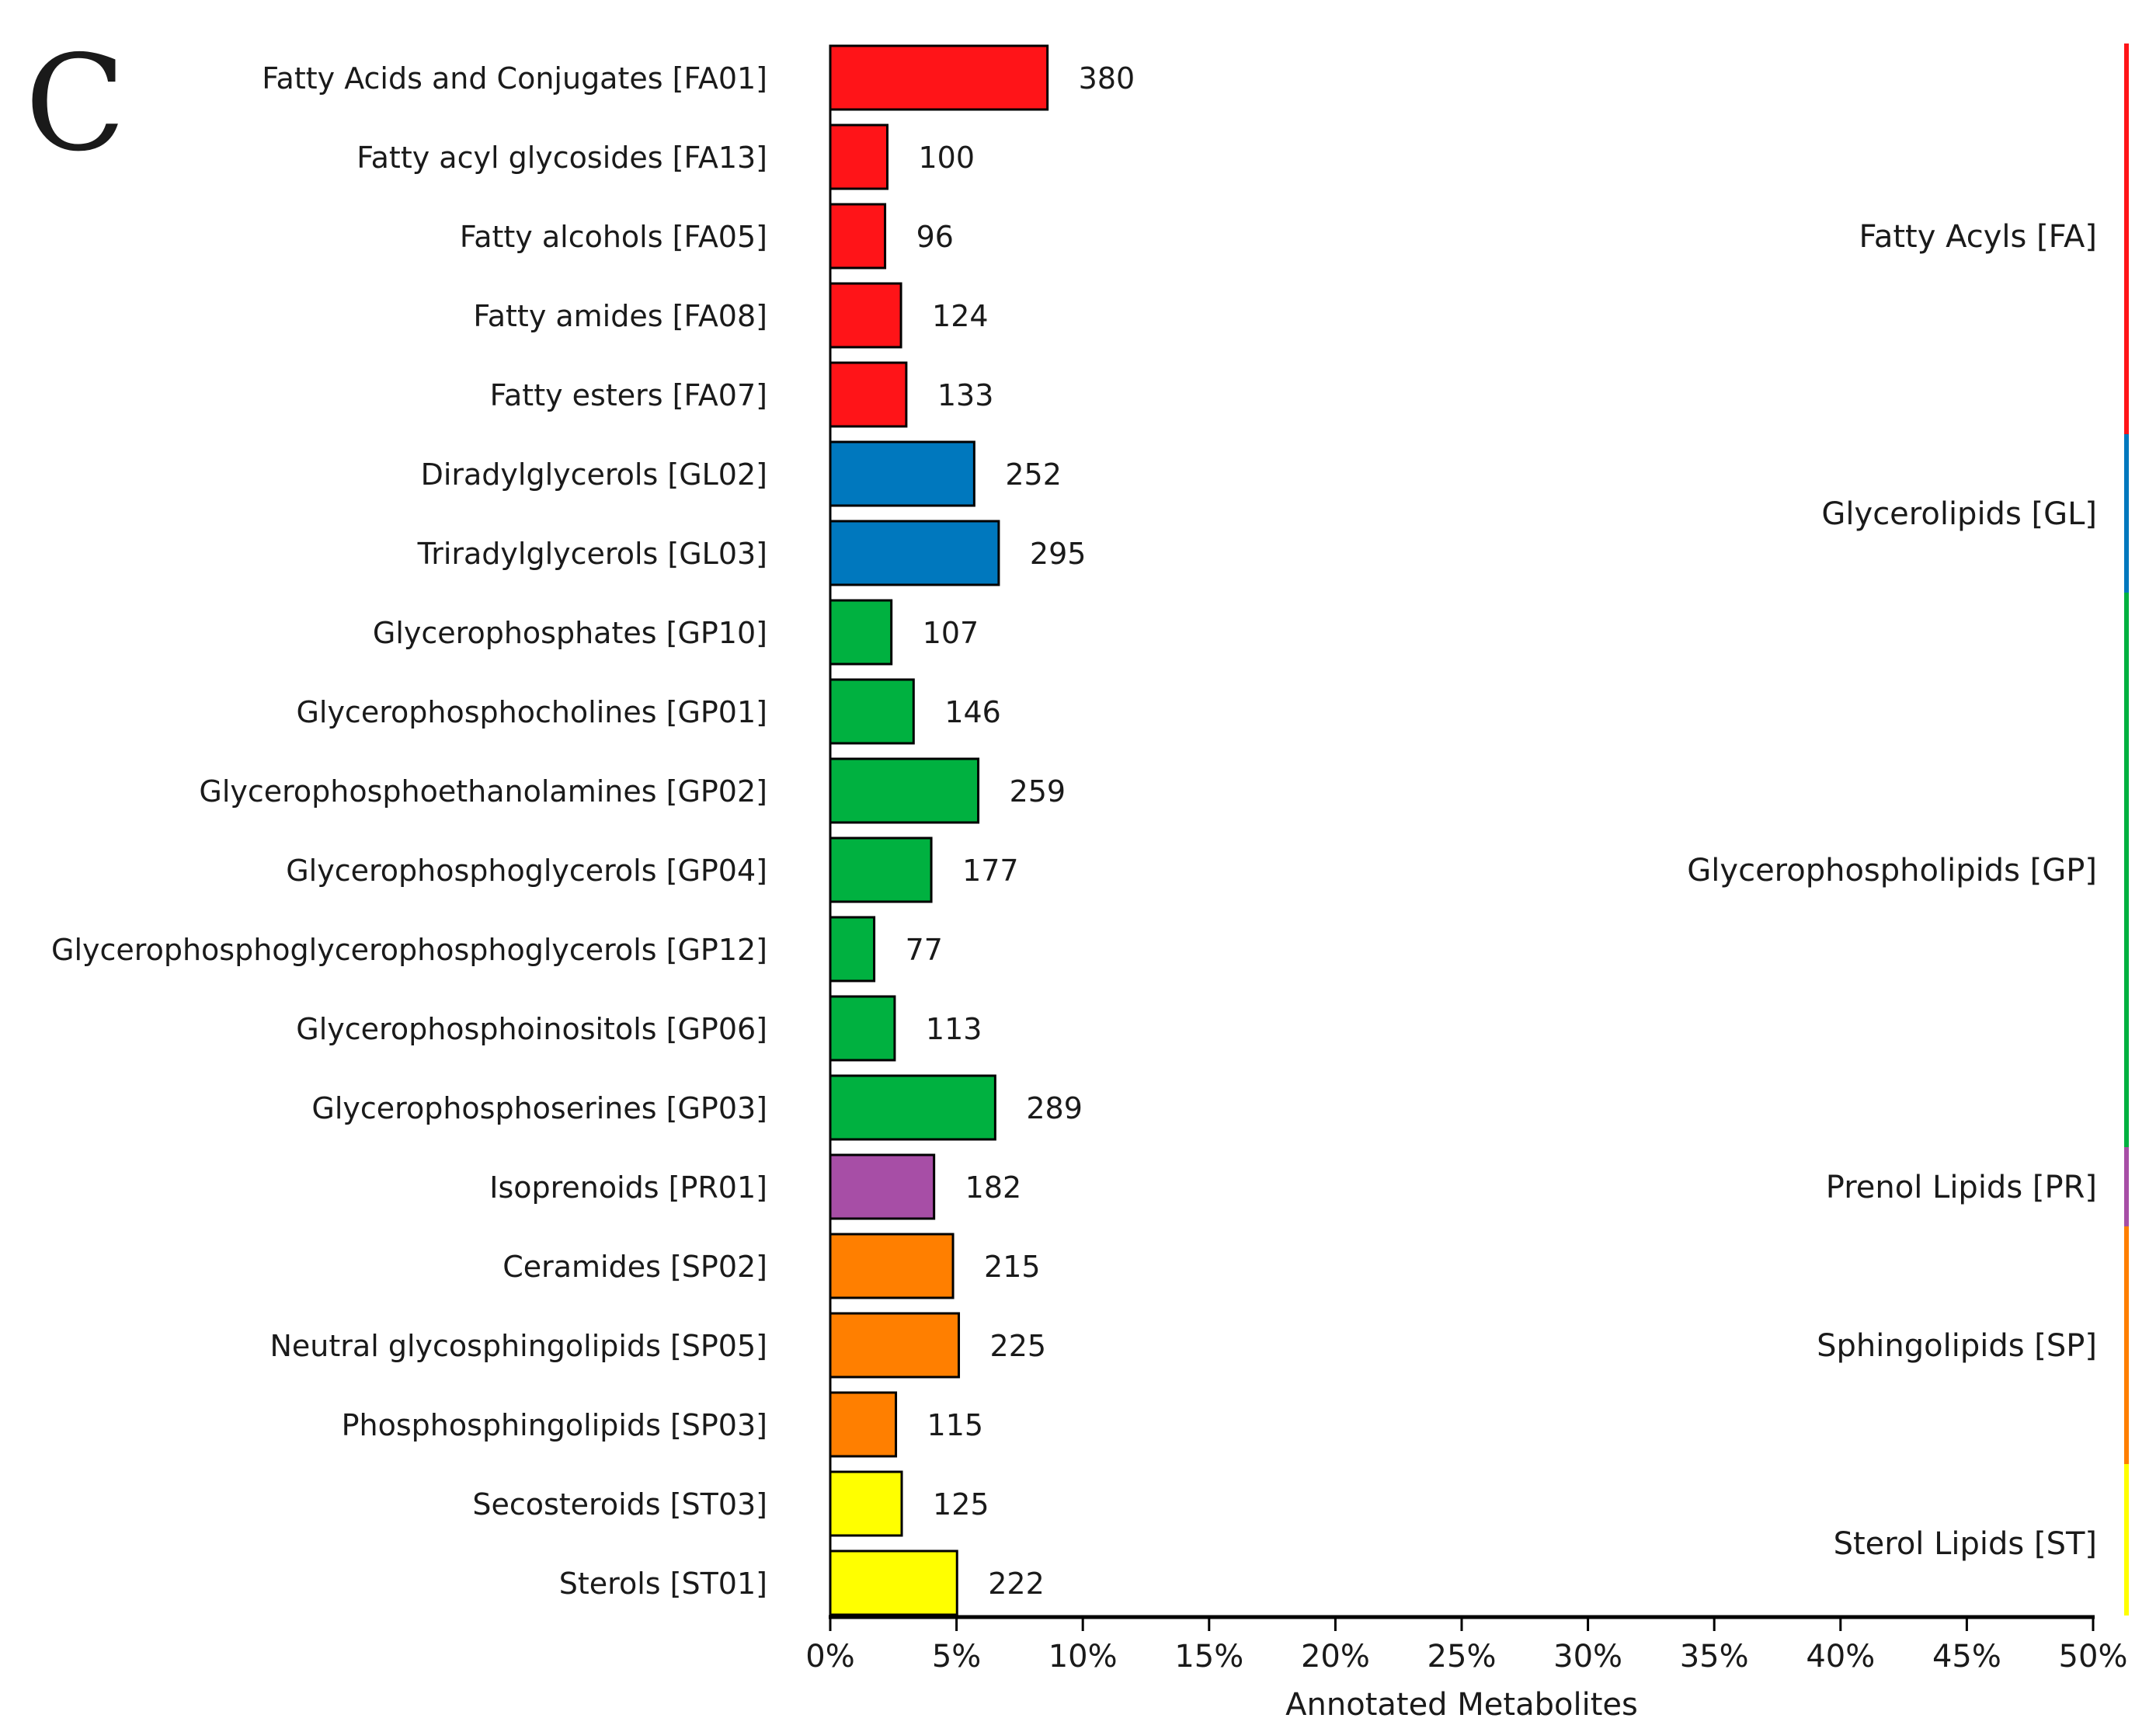 This screenshot has width=2156, height=1732. What do you see at coordinates (1462, 1657) in the screenshot?
I see `x-tick-label: 25%` at bounding box center [1462, 1657].